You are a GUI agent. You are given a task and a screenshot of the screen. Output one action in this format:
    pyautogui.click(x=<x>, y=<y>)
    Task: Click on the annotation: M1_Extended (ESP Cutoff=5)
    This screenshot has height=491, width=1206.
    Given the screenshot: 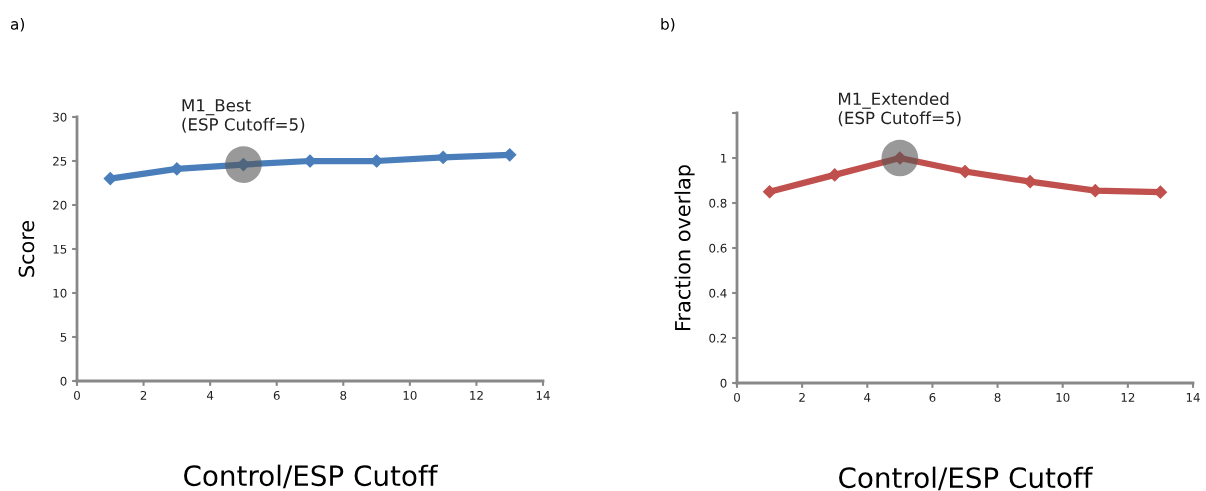 What is the action you would take?
    pyautogui.click(x=899, y=109)
    